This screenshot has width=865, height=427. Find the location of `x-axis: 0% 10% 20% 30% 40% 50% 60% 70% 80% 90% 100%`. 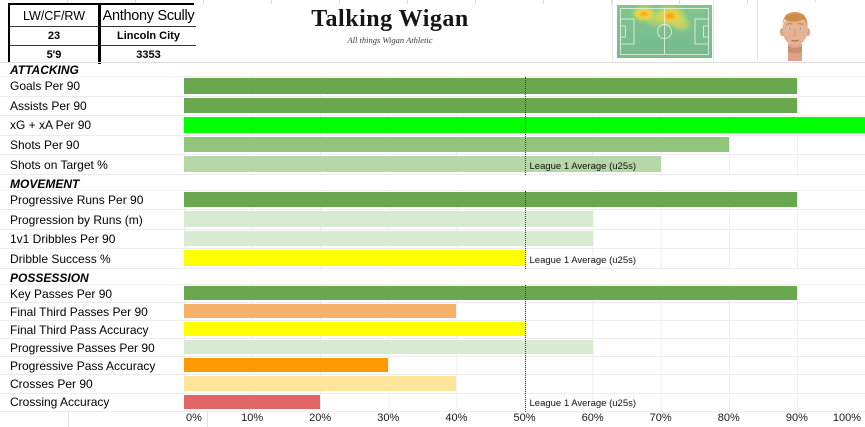

x-axis: 0% 10% 20% 30% 40% 50% 60% 70% 80% 90% 100% is located at coordinates (432, 419).